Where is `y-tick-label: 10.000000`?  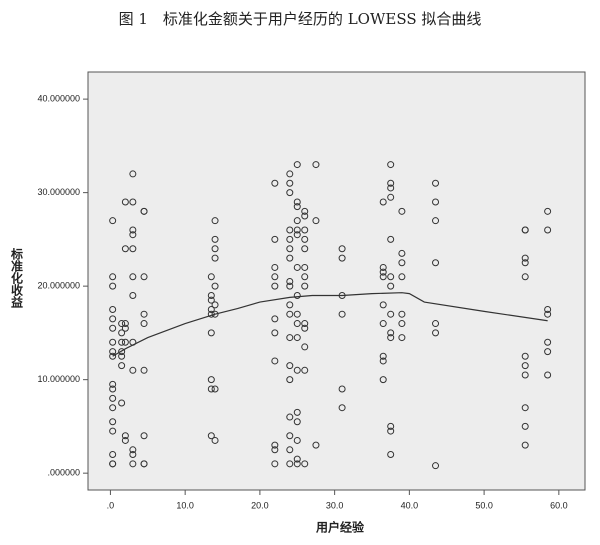 y-tick-label: 10.000000 is located at coordinates (58, 379).